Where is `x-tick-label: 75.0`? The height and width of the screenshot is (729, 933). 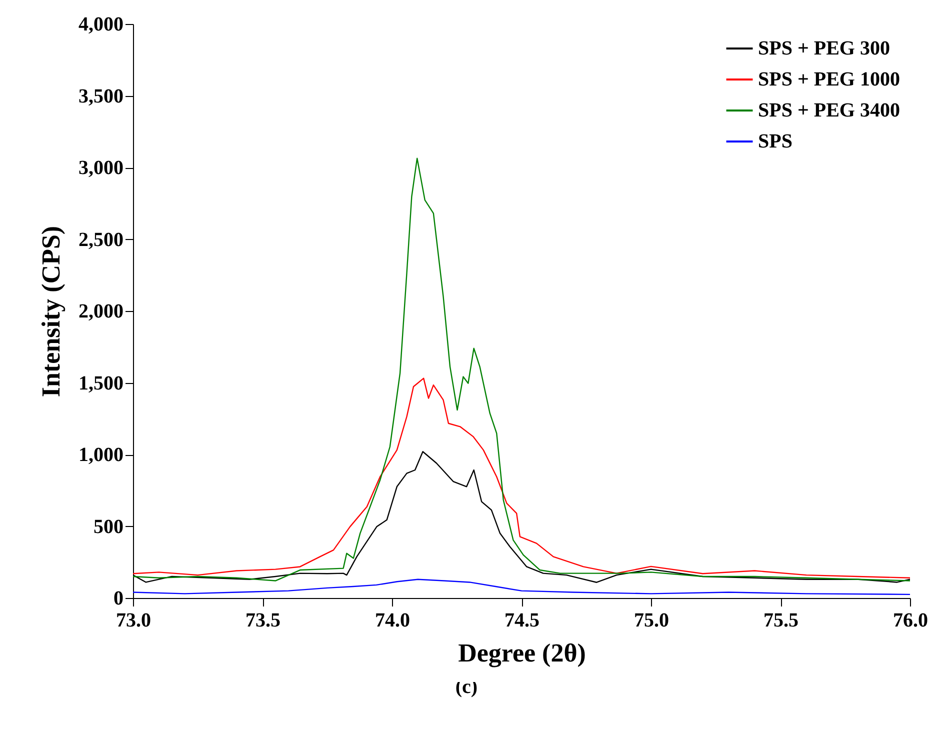 x-tick-label: 75.0 is located at coordinates (651, 621).